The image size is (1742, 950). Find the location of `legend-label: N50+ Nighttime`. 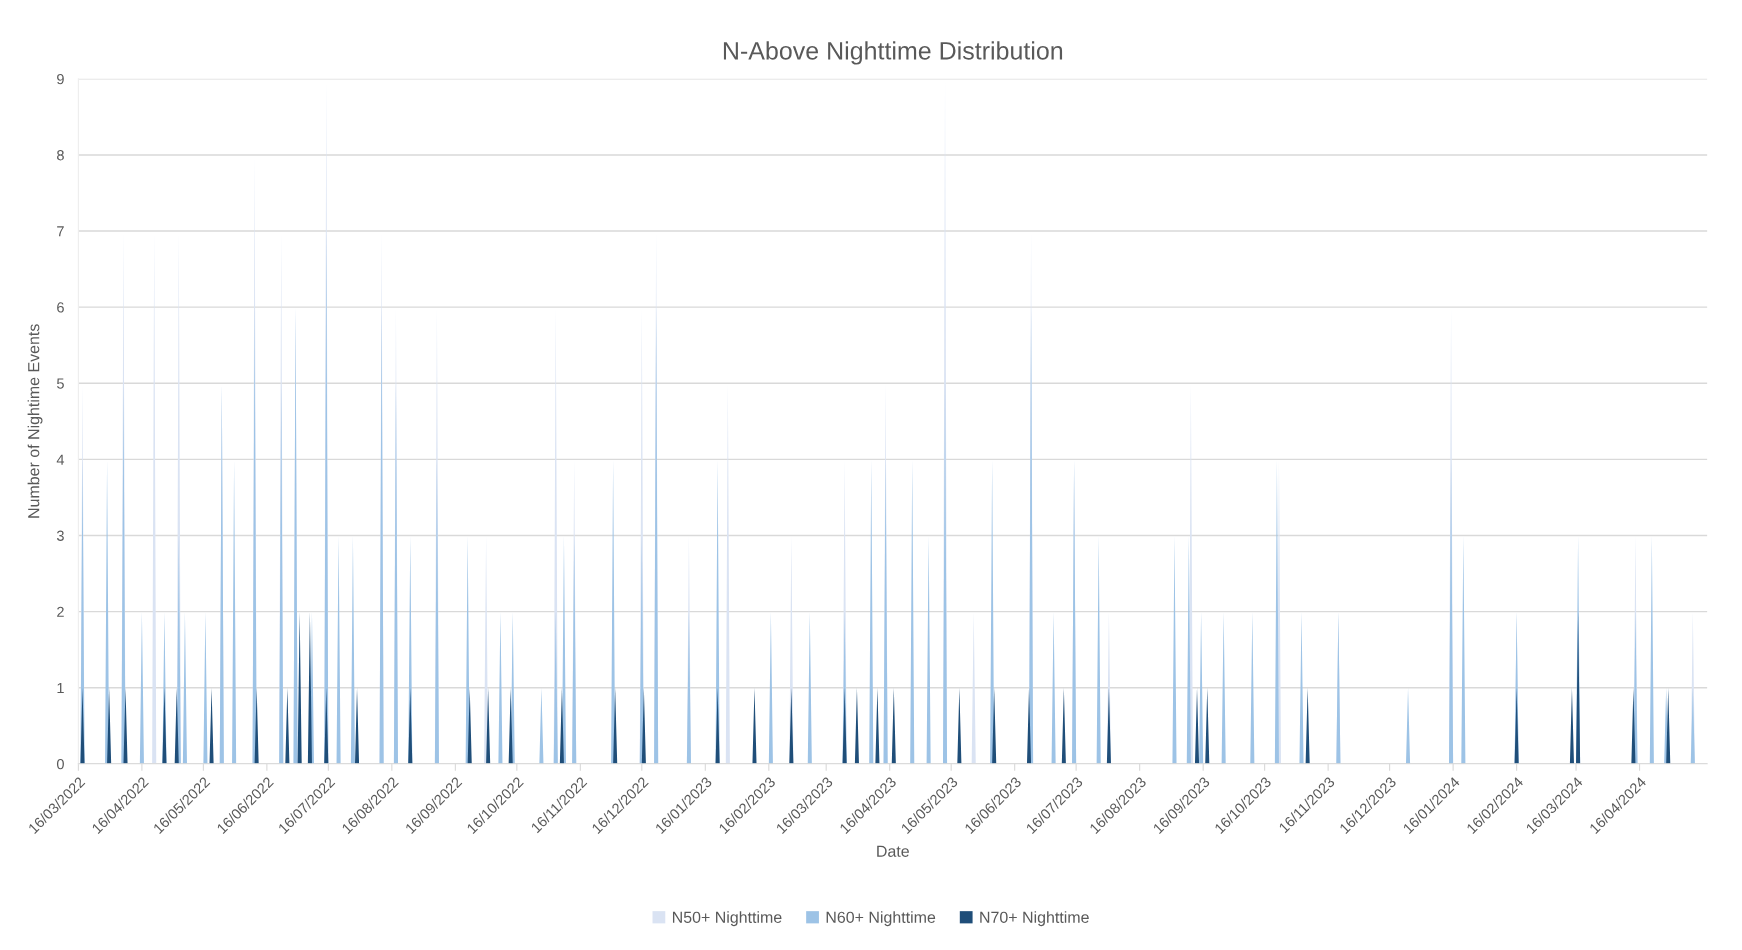

legend-label: N50+ Nighttime is located at coordinates (727, 919).